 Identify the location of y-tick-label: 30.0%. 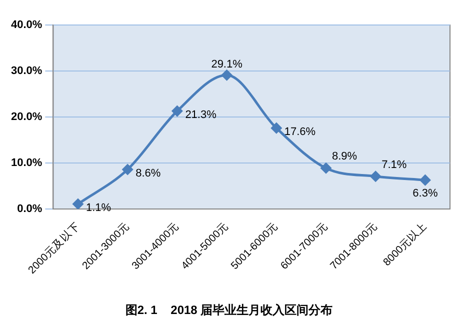
(26, 71).